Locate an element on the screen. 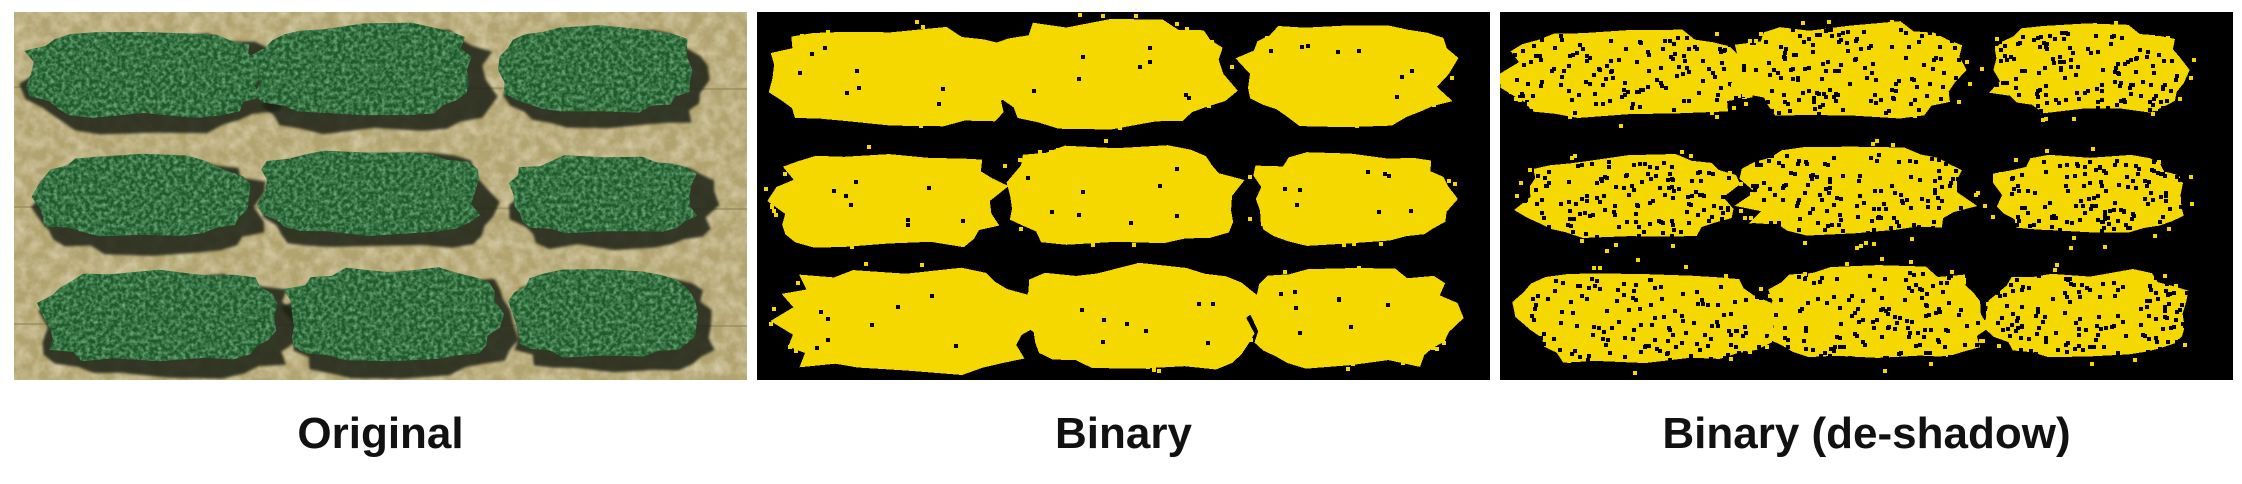 Image resolution: width=2242 pixels, height=484 pixels. caption-original: Original is located at coordinates (380, 433).